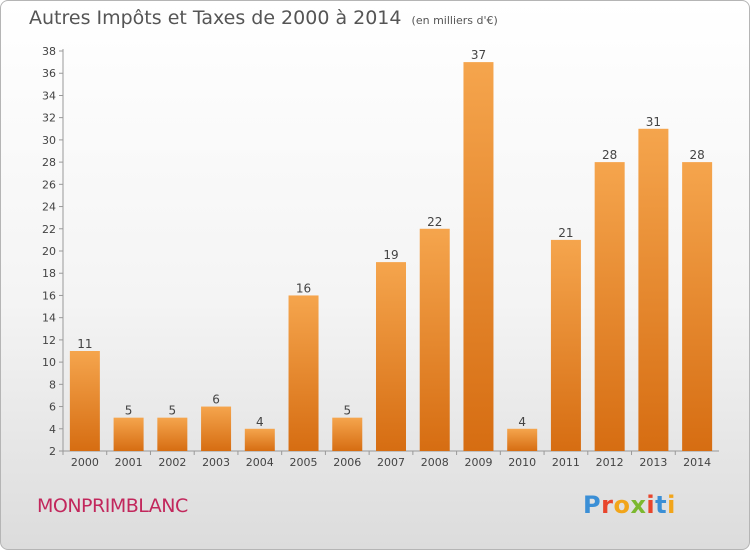 This screenshot has width=750, height=550. I want to click on x-tick-label: 2008, so click(435, 462).